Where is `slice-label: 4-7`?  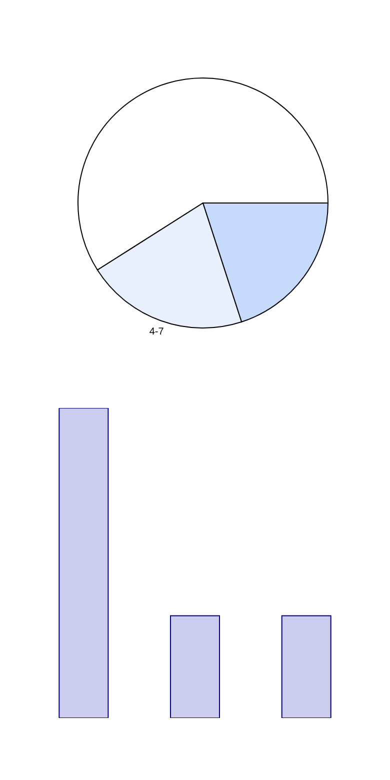
slice-label: 4-7 is located at coordinates (156, 332).